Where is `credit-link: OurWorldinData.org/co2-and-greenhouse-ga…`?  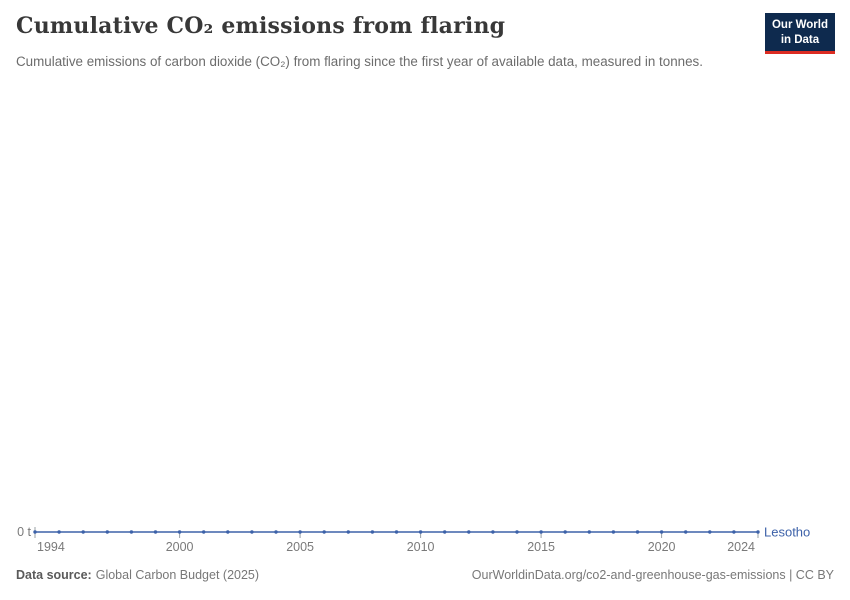 credit-link: OurWorldinData.org/co2-and-greenhouse-ga… is located at coordinates (652, 575).